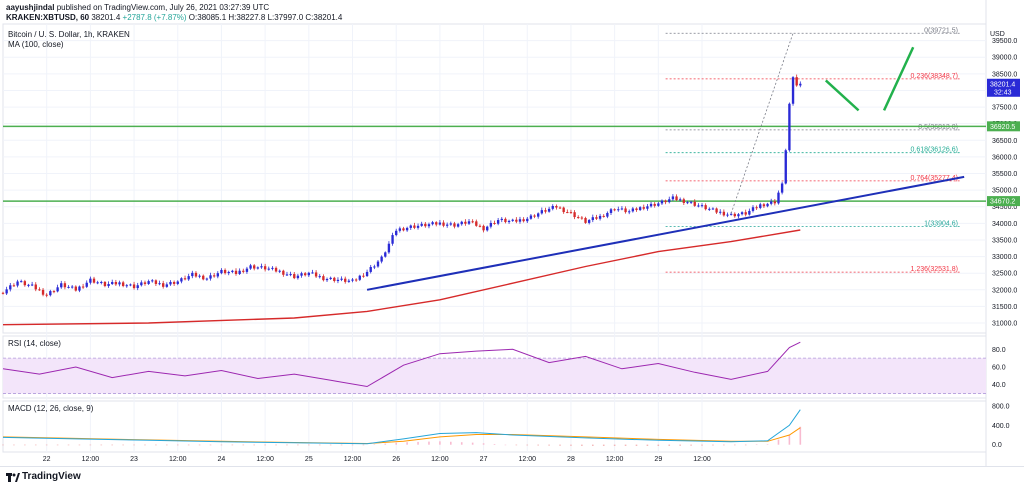  Describe the element at coordinates (938, 127) in the screenshot. I see `fib-level-label: 0.5(36813.0)` at that location.